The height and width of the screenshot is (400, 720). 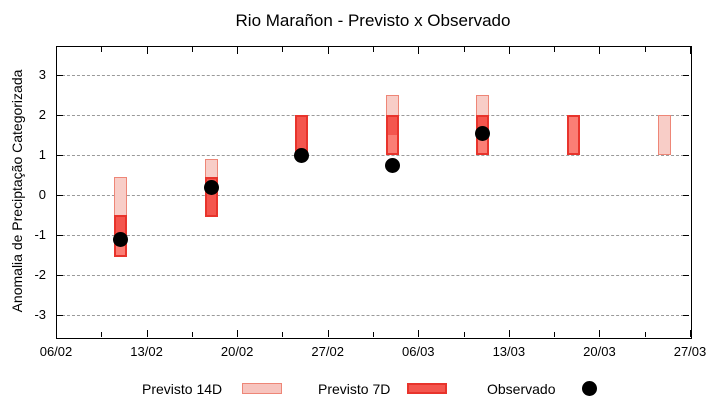 What do you see at coordinates (146, 351) in the screenshot?
I see `x-tick-label: 13/02` at bounding box center [146, 351].